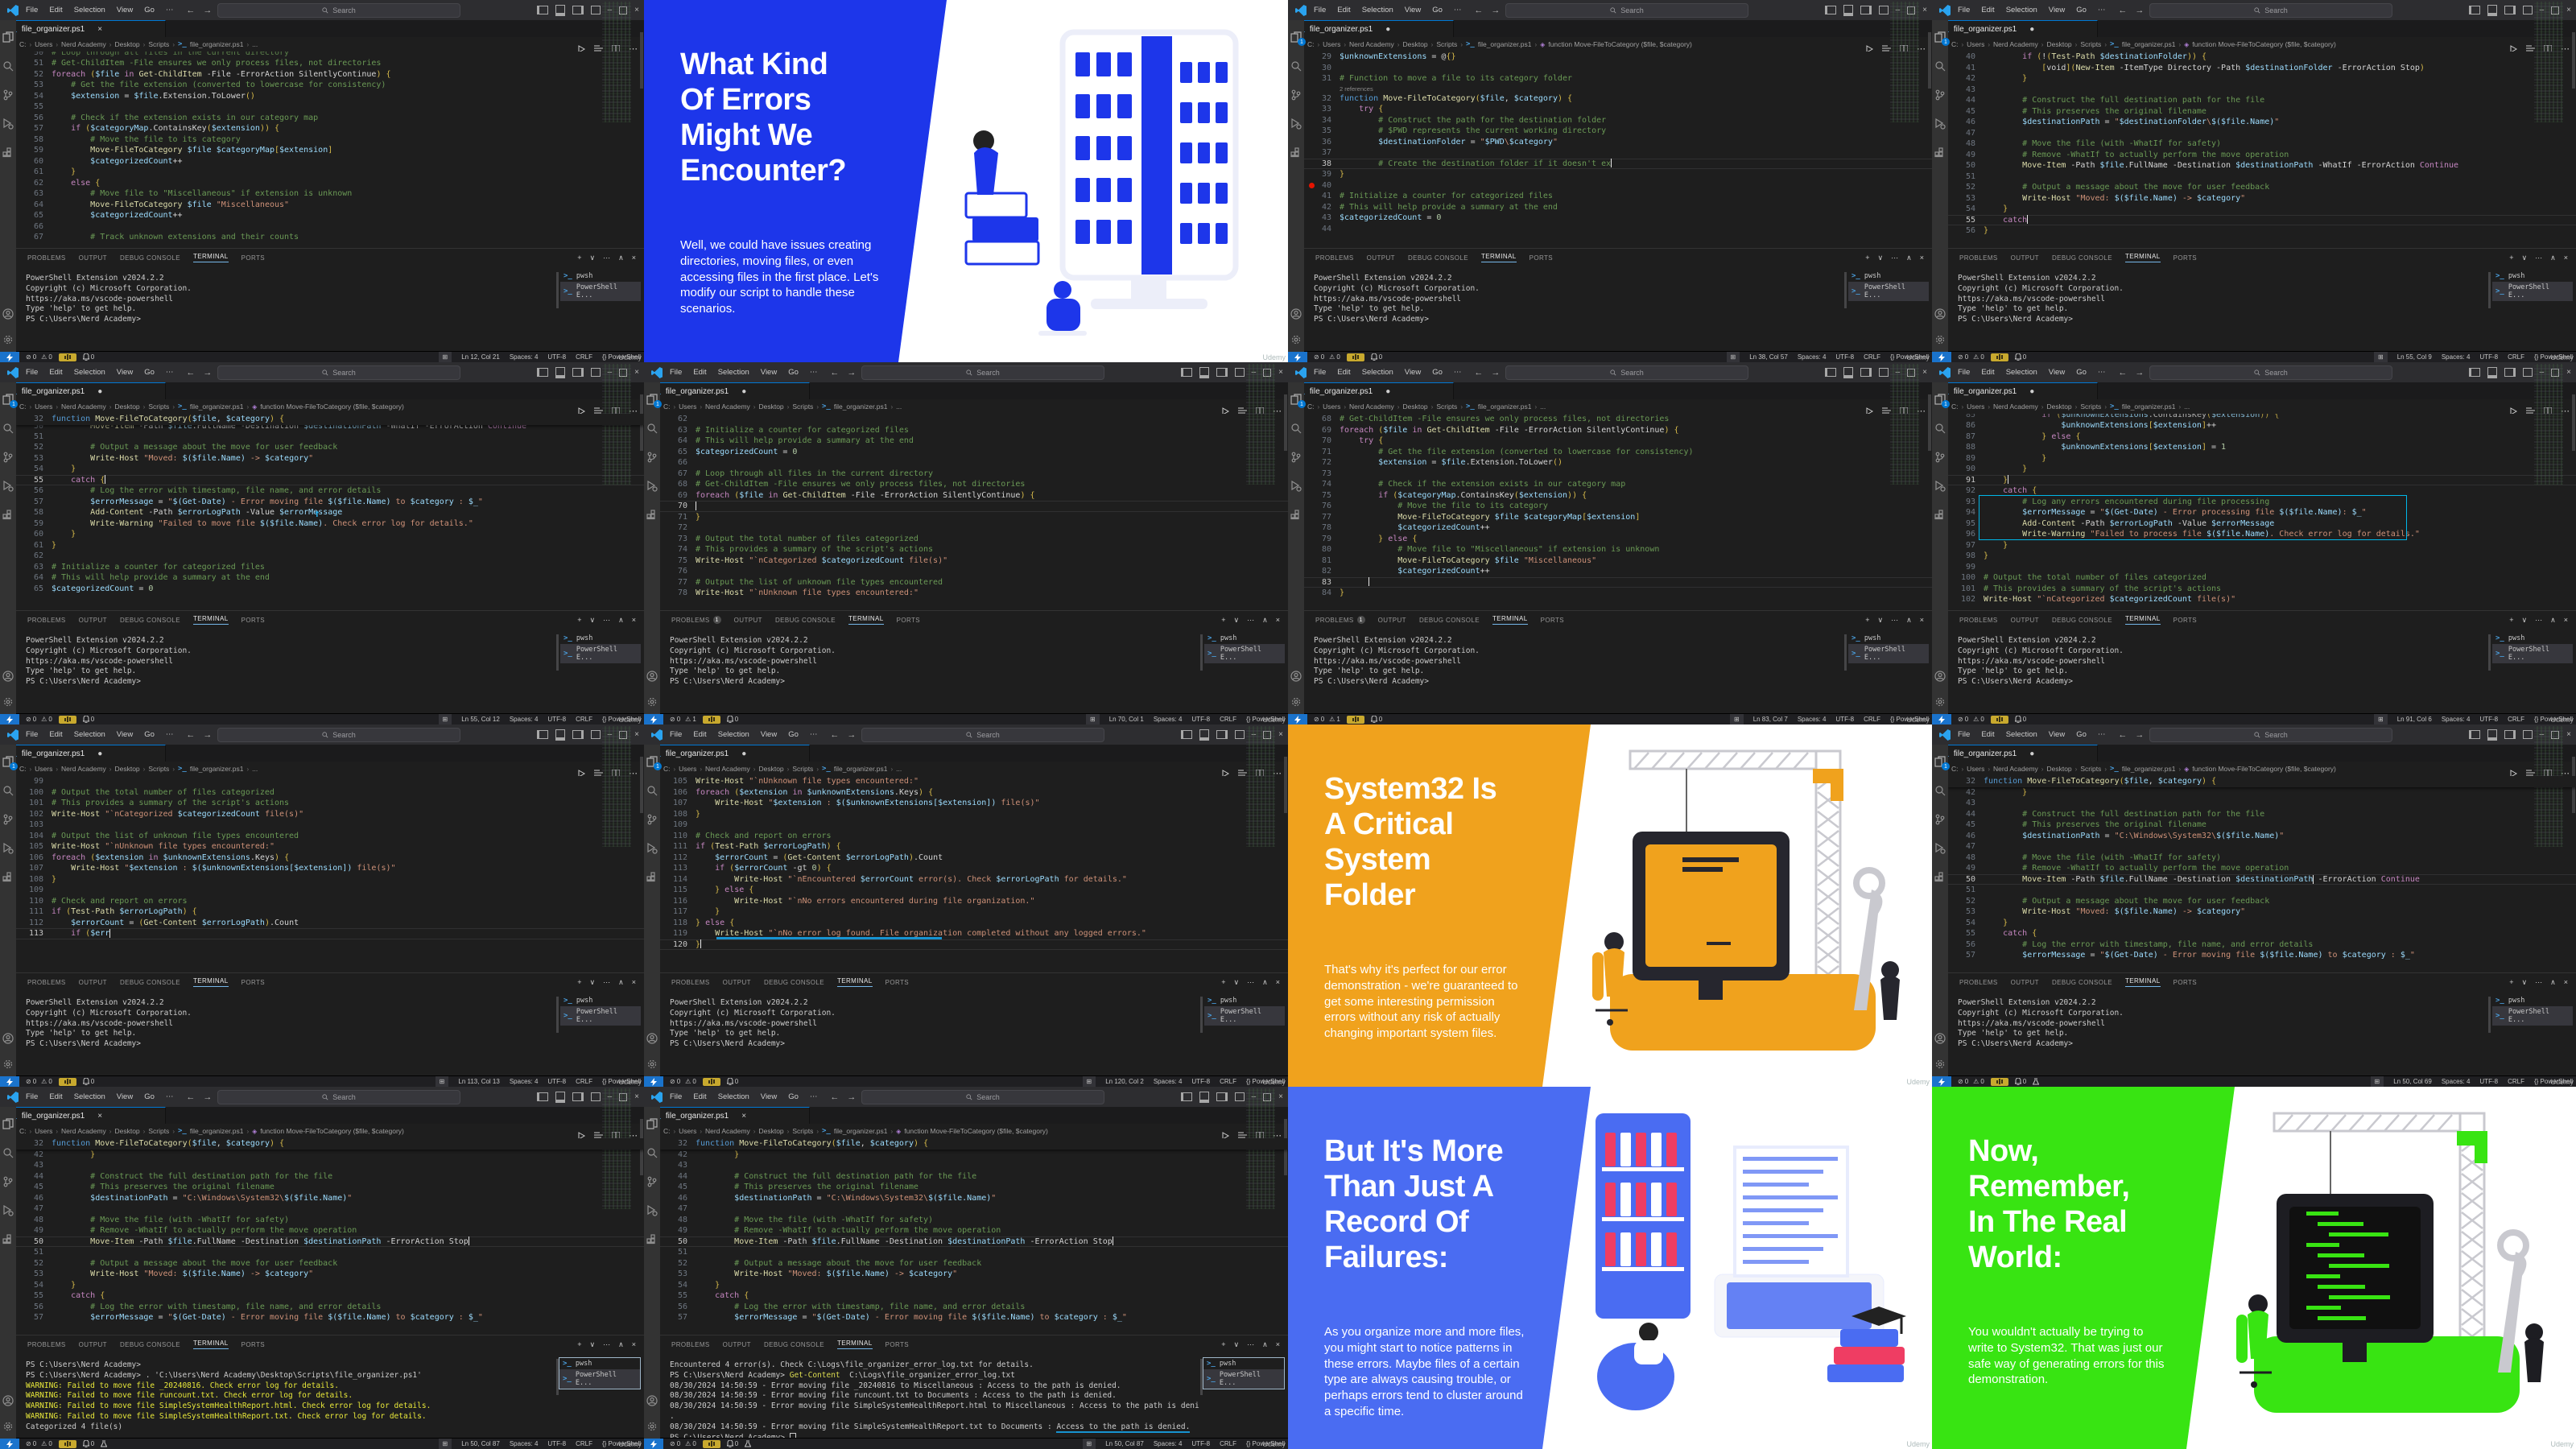 The image size is (2576, 1449). What do you see at coordinates (1970, 890) in the screenshot?
I see `code-line: 51` at bounding box center [1970, 890].